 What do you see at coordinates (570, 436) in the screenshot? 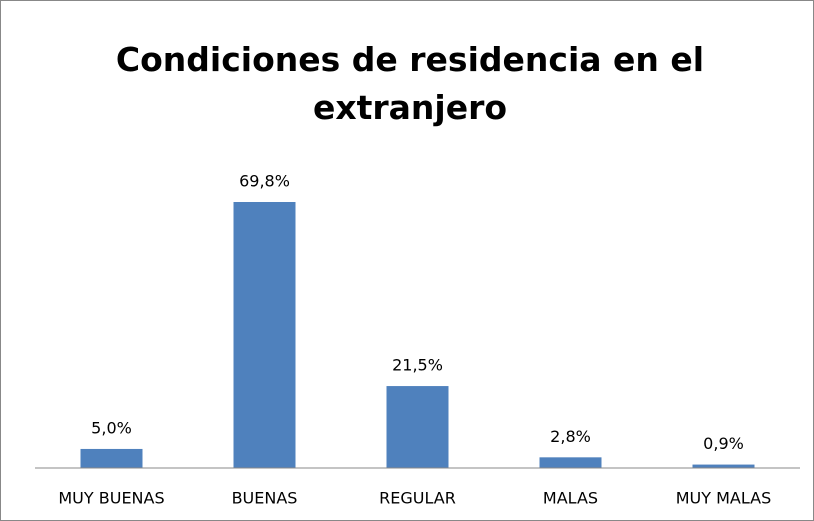
I see `data-label: 2,8%` at bounding box center [570, 436].